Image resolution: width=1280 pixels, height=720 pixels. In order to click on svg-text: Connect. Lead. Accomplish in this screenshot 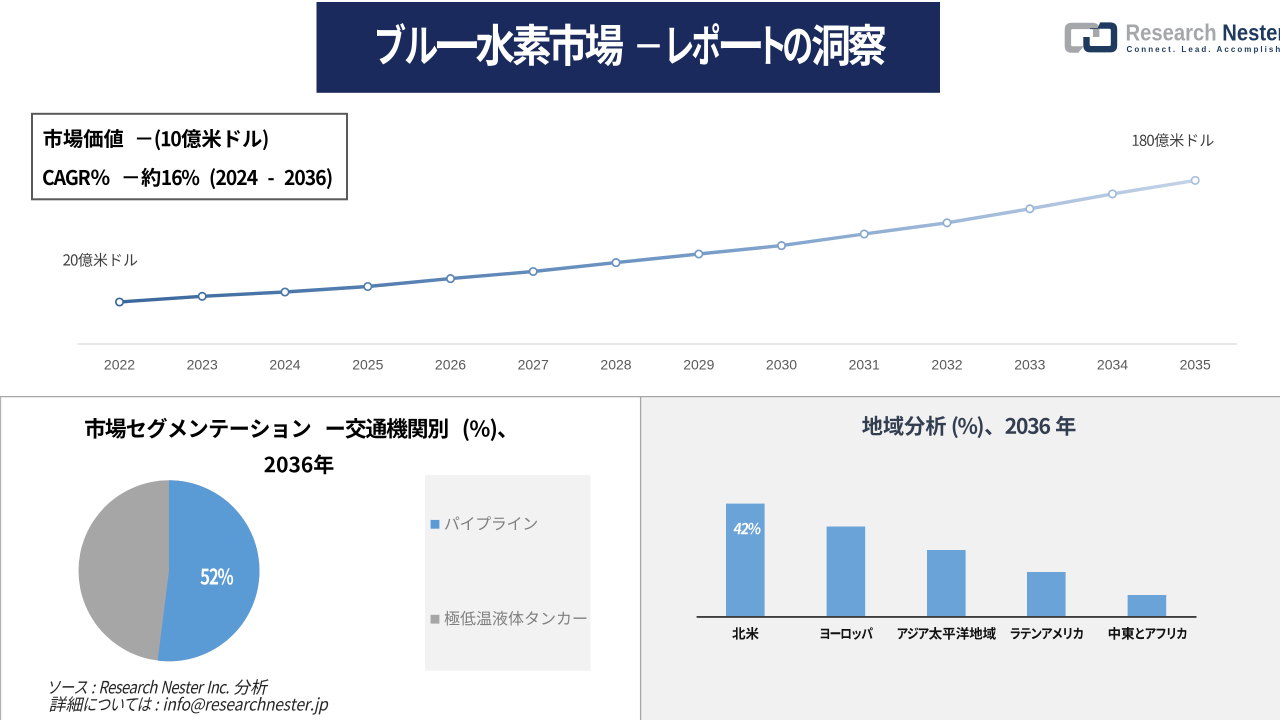, I will do `click(1203, 49)`.